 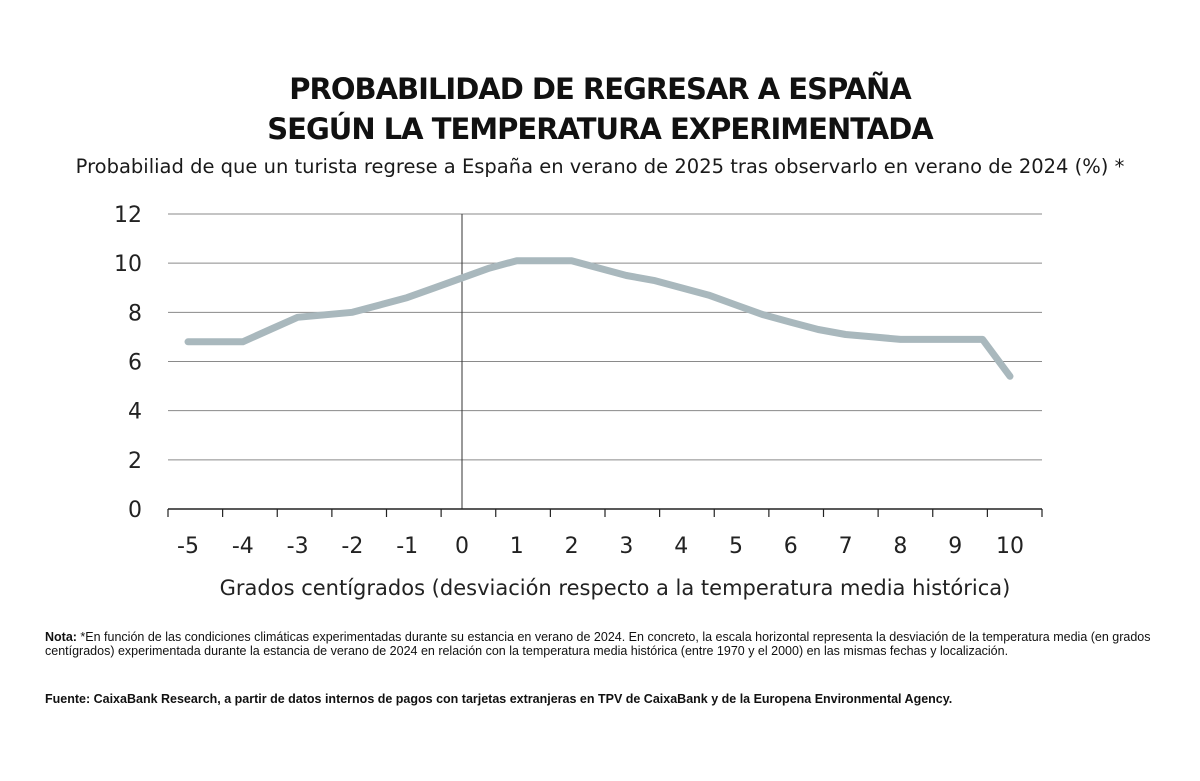 I want to click on y-axis-tick-labels: 0 2 4 6 8 10 12, so click(x=128, y=363).